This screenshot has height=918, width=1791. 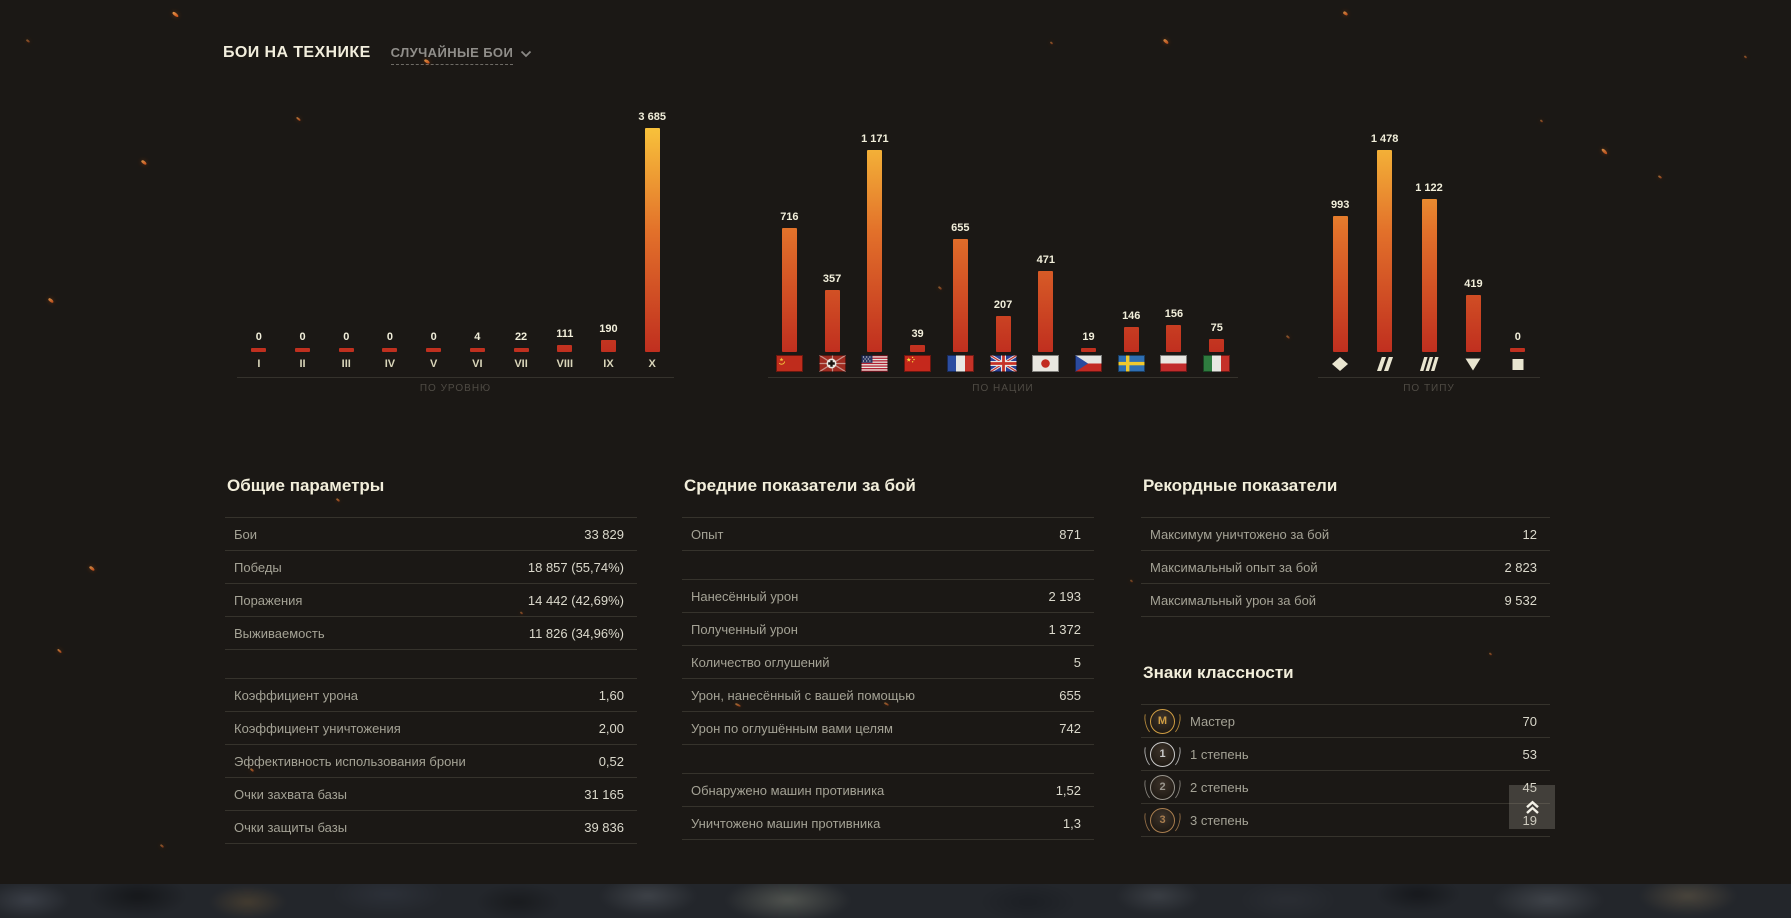 I want to click on bar-column: 1 478, so click(x=1384, y=242).